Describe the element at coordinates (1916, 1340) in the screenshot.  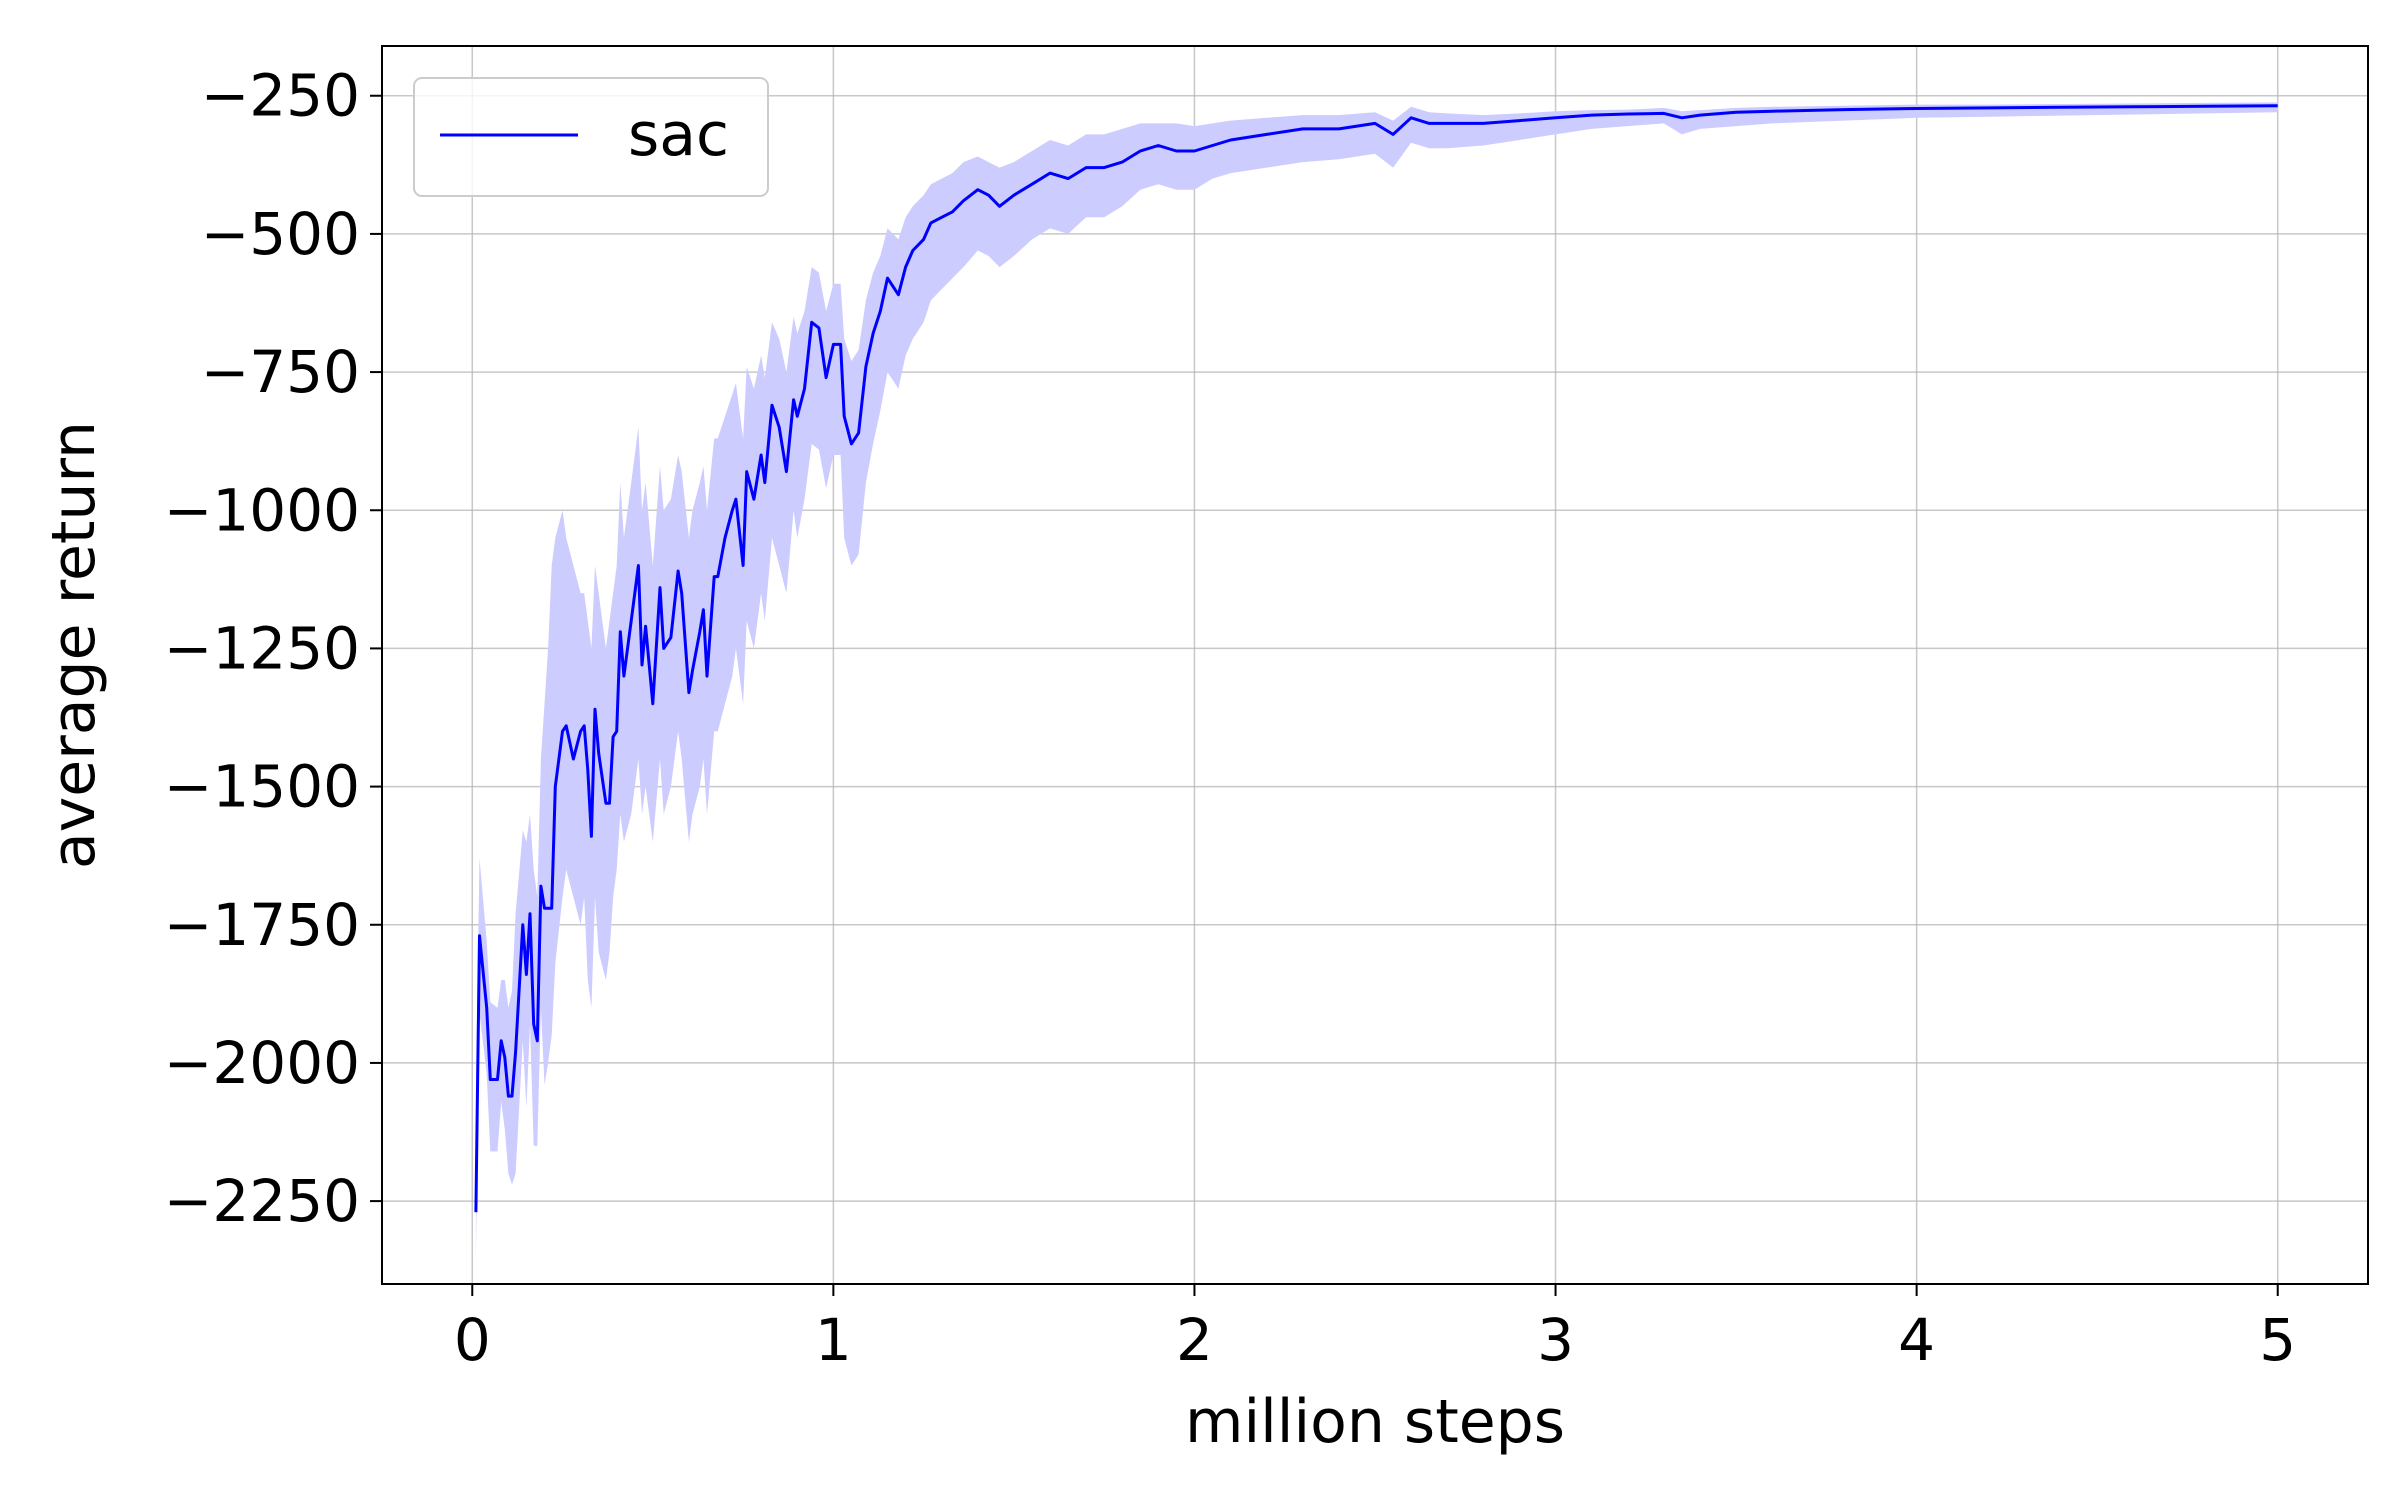
I see `x-tick-label: 4` at that location.